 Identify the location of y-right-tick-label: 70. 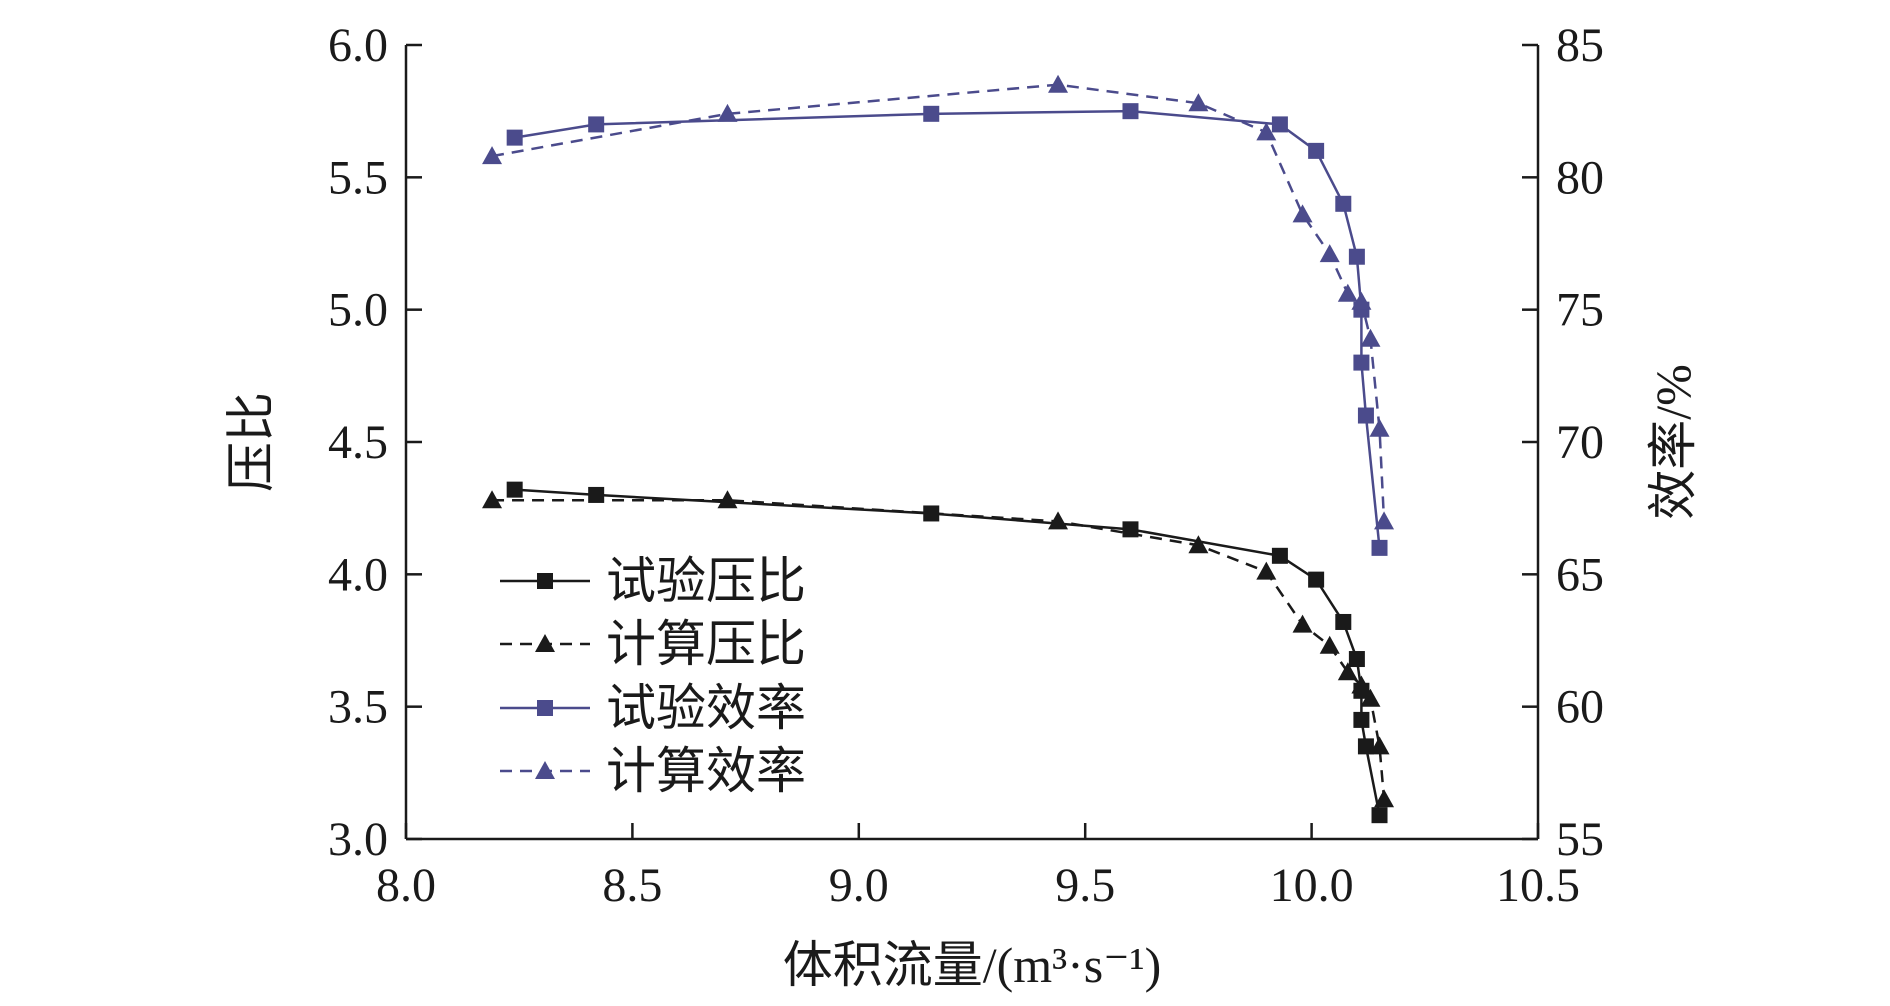
(1580, 442).